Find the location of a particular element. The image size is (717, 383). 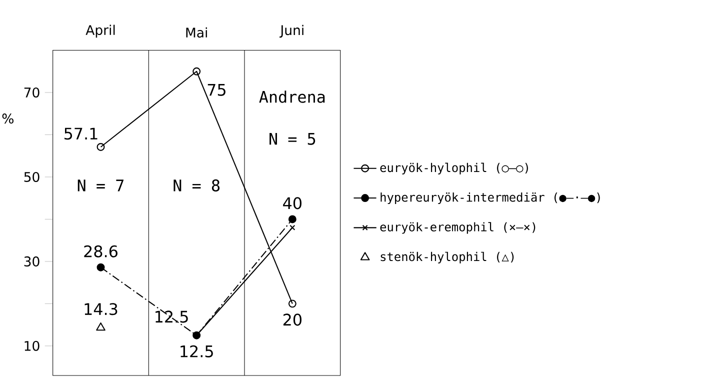

annotation: N = 7 is located at coordinates (101, 186).